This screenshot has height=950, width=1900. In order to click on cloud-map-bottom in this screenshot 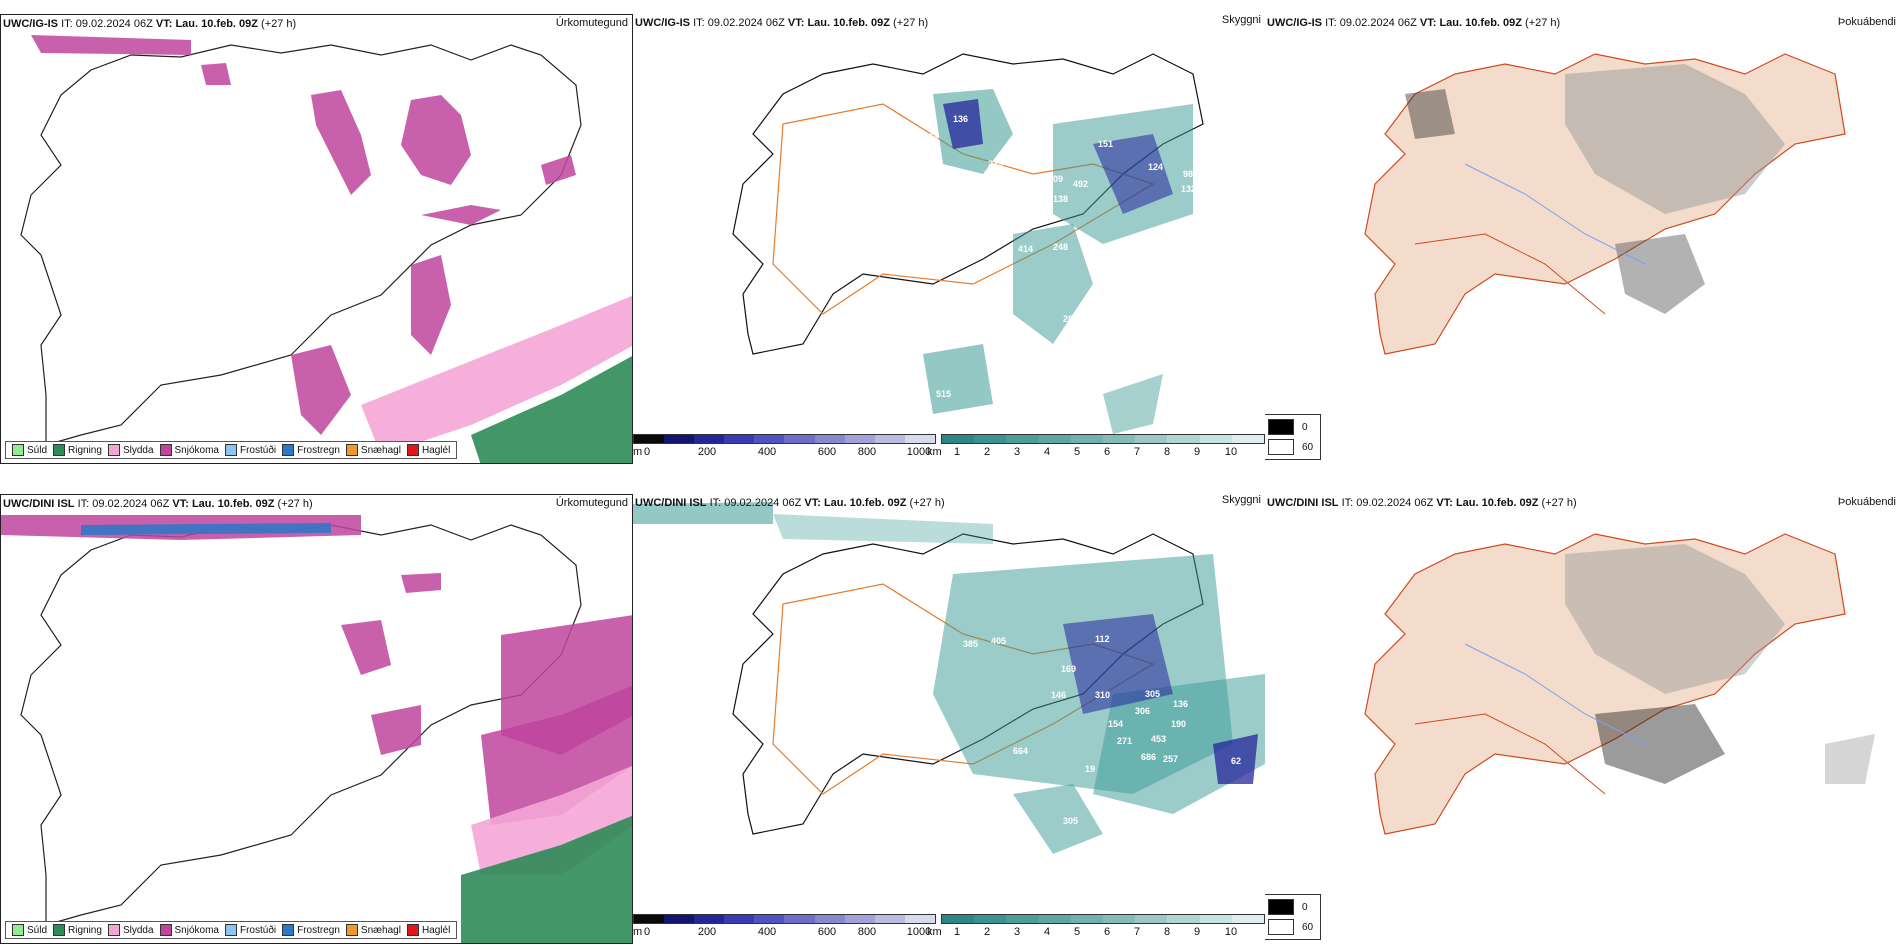, I will do `click(949, 678)`.